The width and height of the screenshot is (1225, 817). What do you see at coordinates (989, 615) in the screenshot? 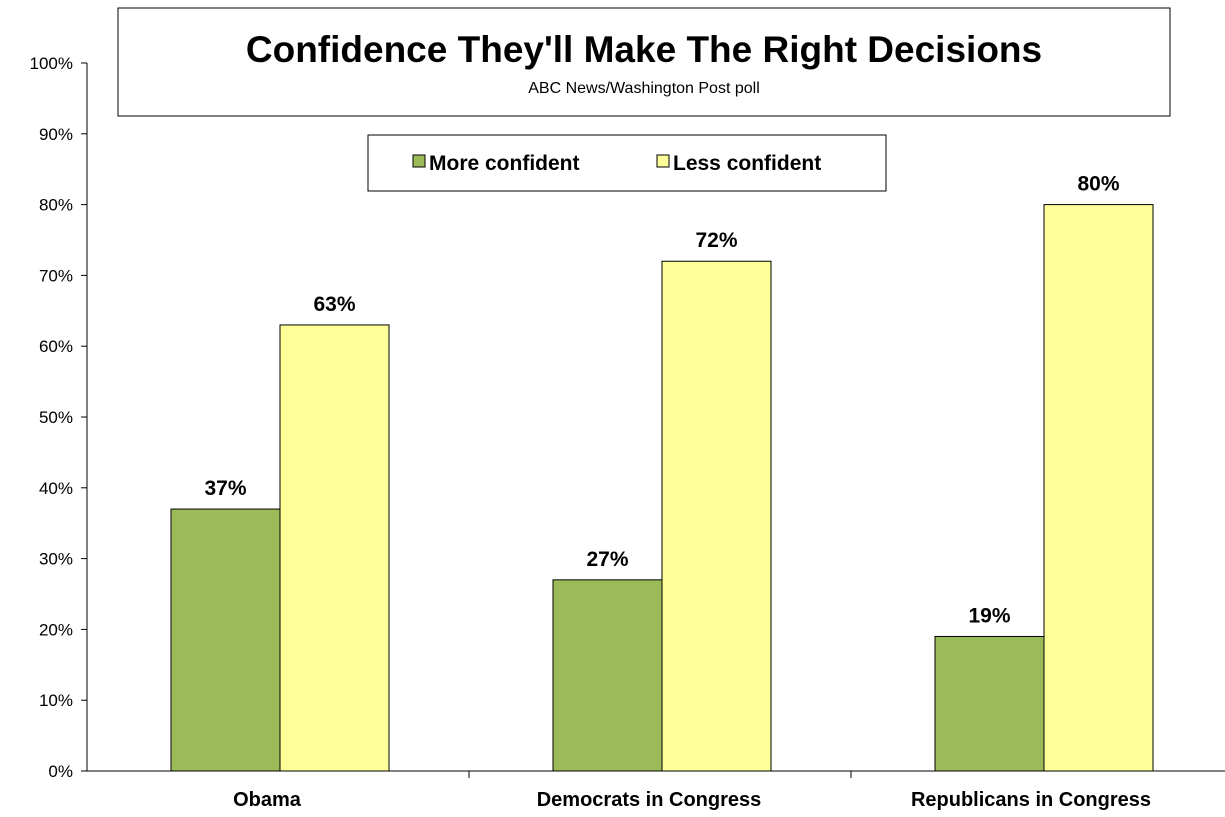
I see `data-label-more-confident: 19%` at bounding box center [989, 615].